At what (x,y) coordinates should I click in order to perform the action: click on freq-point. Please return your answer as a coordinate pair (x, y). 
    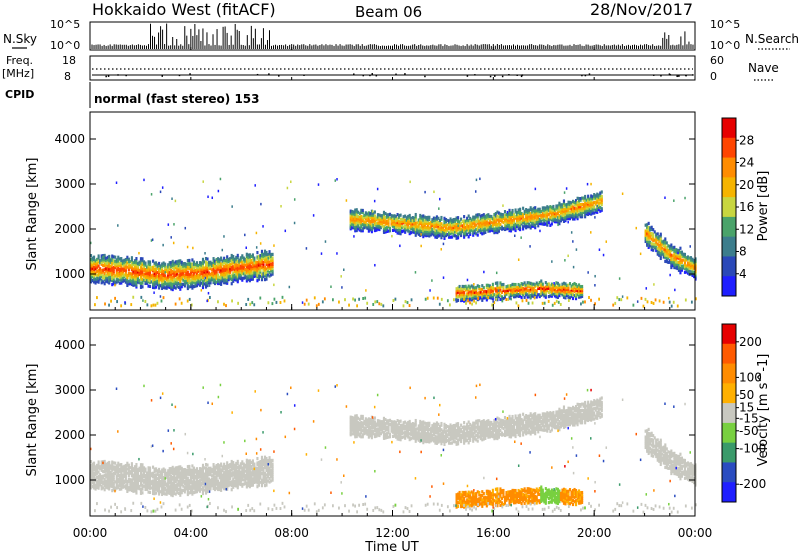
    Looking at the image, I should click on (363, 75).